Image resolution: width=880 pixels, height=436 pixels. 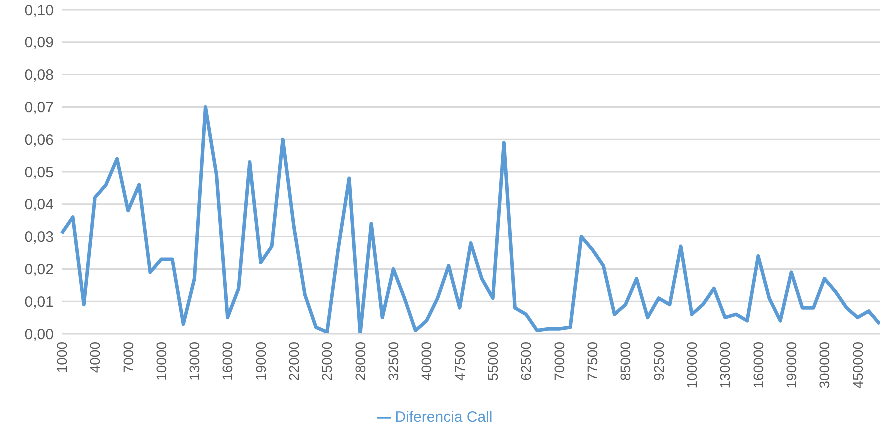 What do you see at coordinates (39, 140) in the screenshot?
I see `y-tick-label: 0,06` at bounding box center [39, 140].